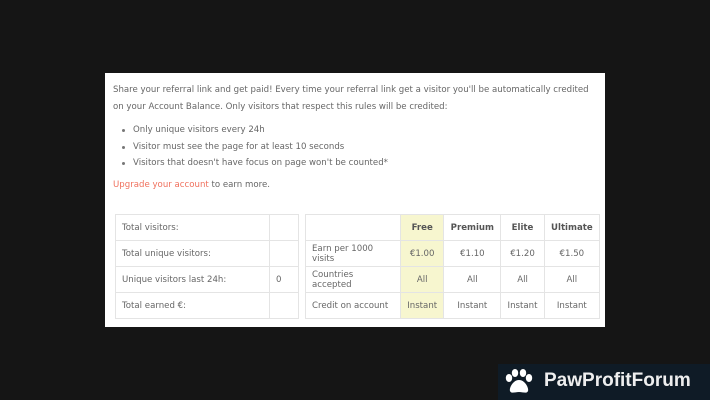 This screenshot has height=400, width=710. What do you see at coordinates (192, 227) in the screenshot?
I see `stat-label: Total visitors:` at bounding box center [192, 227].